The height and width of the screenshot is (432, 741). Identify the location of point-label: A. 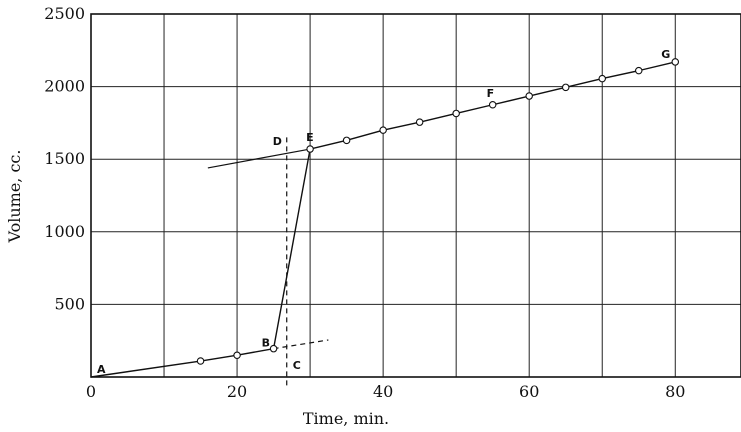
(101, 369).